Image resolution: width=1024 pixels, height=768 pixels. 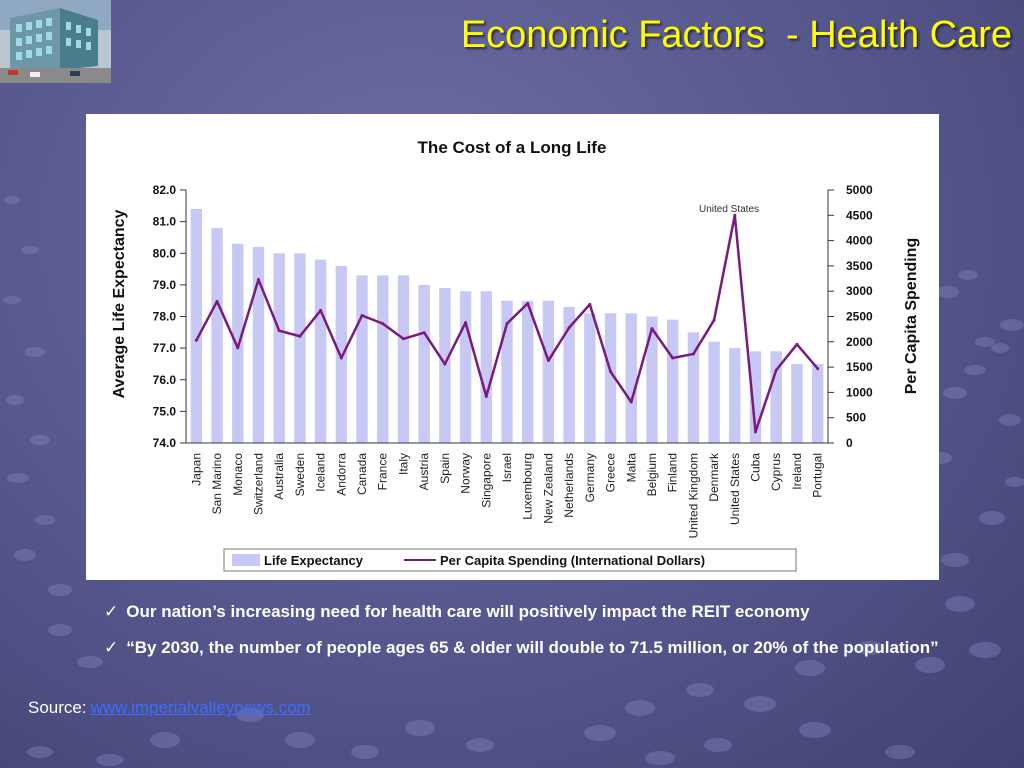 What do you see at coordinates (341, 474) in the screenshot?
I see `category-label: Andorra` at bounding box center [341, 474].